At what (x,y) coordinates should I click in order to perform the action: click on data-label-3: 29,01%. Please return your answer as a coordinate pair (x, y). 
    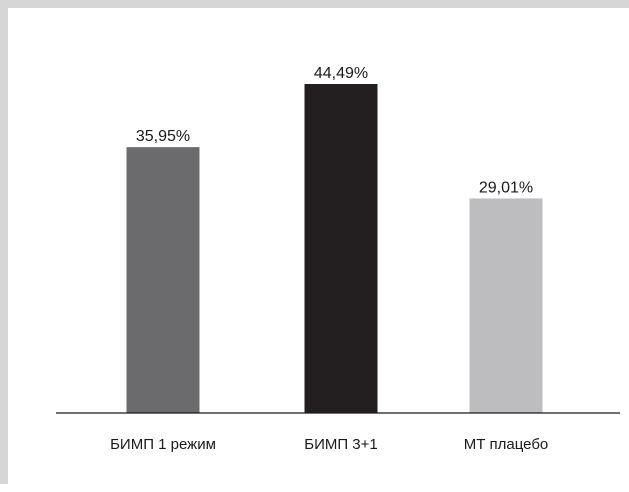
    Looking at the image, I should click on (506, 187).